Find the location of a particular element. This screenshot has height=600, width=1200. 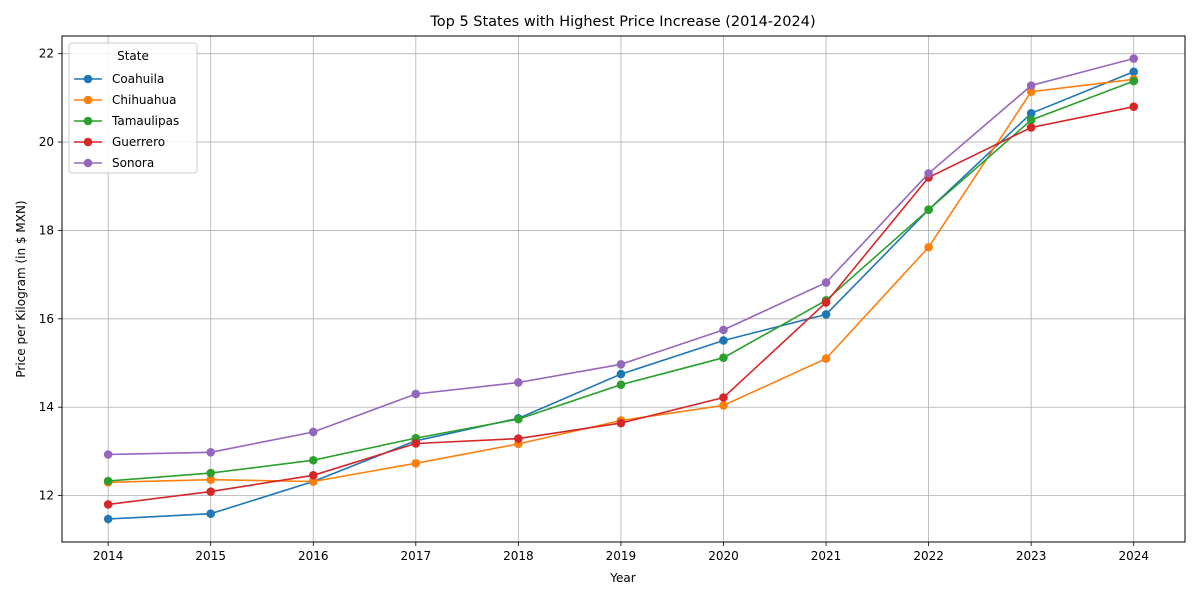

x-tick-label: 2021 is located at coordinates (826, 556).